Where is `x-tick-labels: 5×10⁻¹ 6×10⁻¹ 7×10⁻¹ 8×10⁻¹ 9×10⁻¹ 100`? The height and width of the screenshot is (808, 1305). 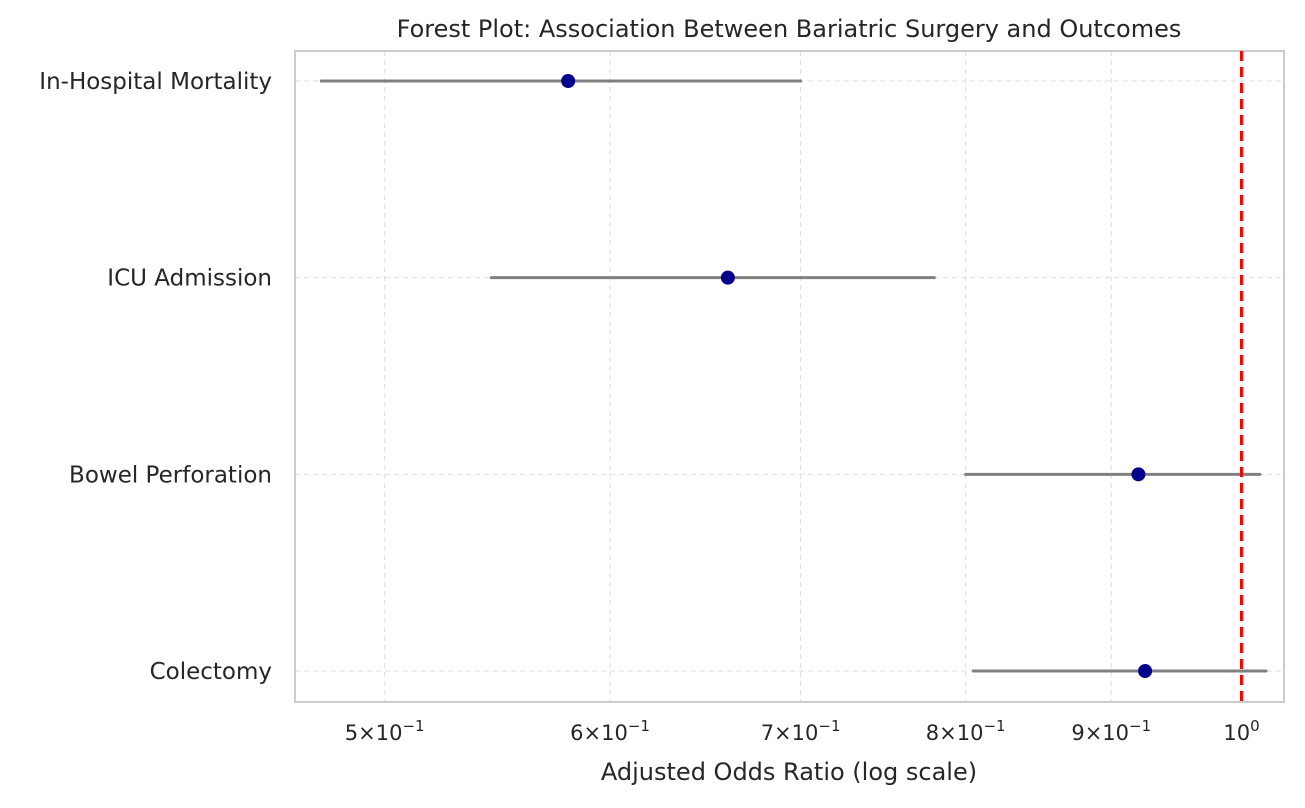 x-tick-labels: 5×10⁻¹ 6×10⁻¹ 7×10⁻¹ 8×10⁻¹ 9×10⁻¹ 100 is located at coordinates (802, 731).